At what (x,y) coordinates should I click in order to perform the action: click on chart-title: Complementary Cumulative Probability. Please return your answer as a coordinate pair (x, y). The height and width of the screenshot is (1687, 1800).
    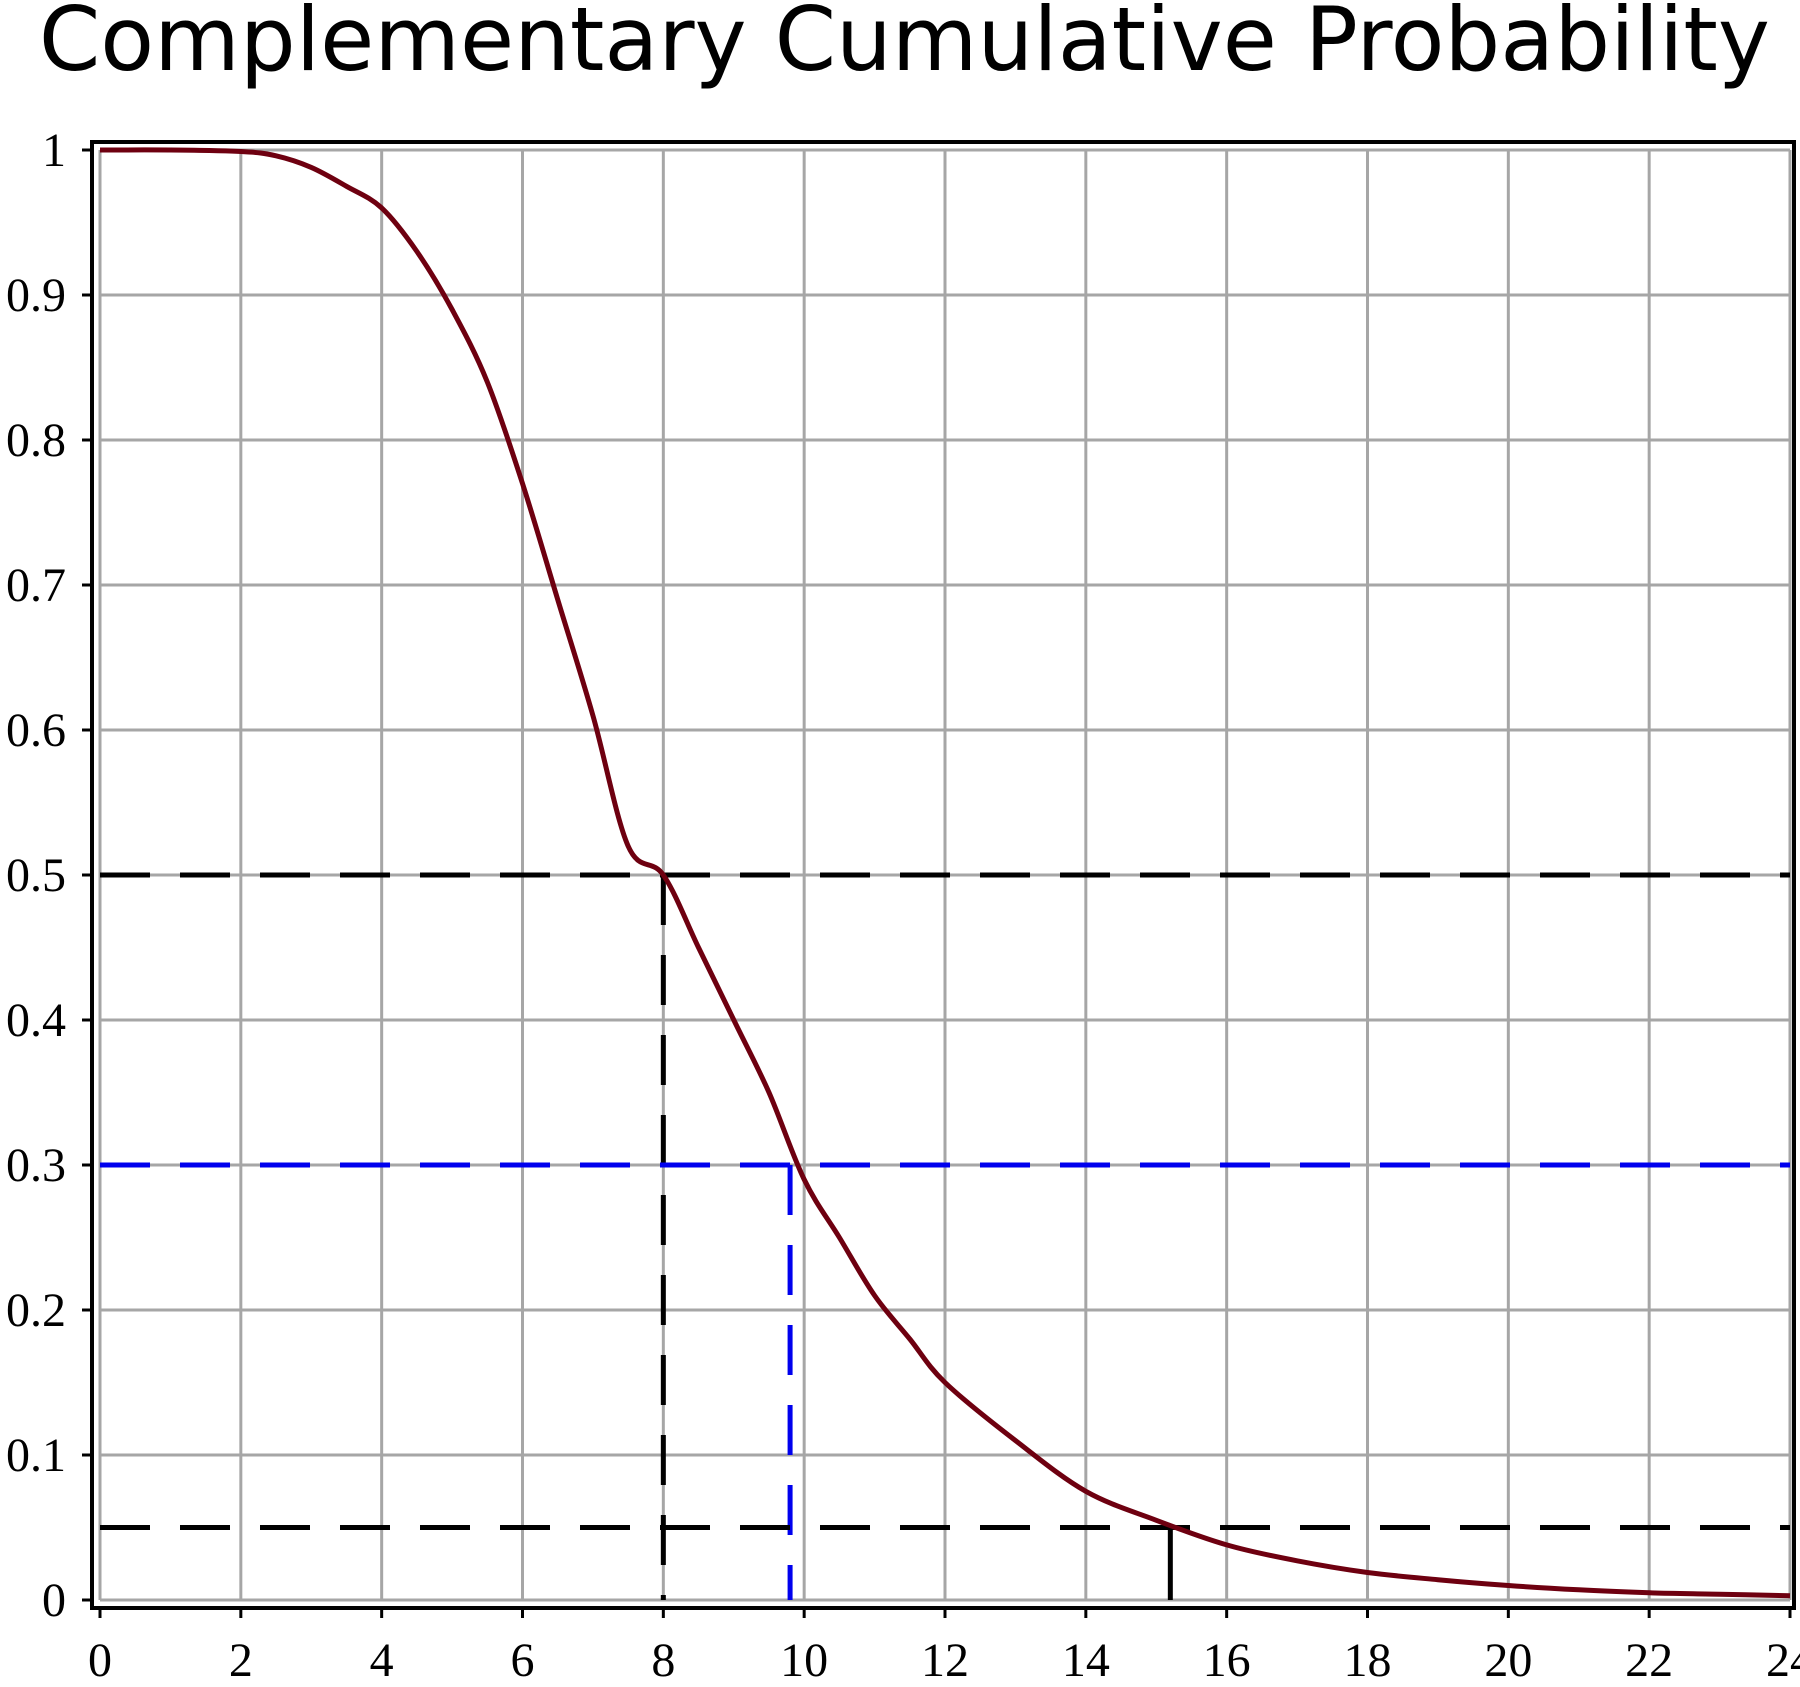
    Looking at the image, I should click on (904, 45).